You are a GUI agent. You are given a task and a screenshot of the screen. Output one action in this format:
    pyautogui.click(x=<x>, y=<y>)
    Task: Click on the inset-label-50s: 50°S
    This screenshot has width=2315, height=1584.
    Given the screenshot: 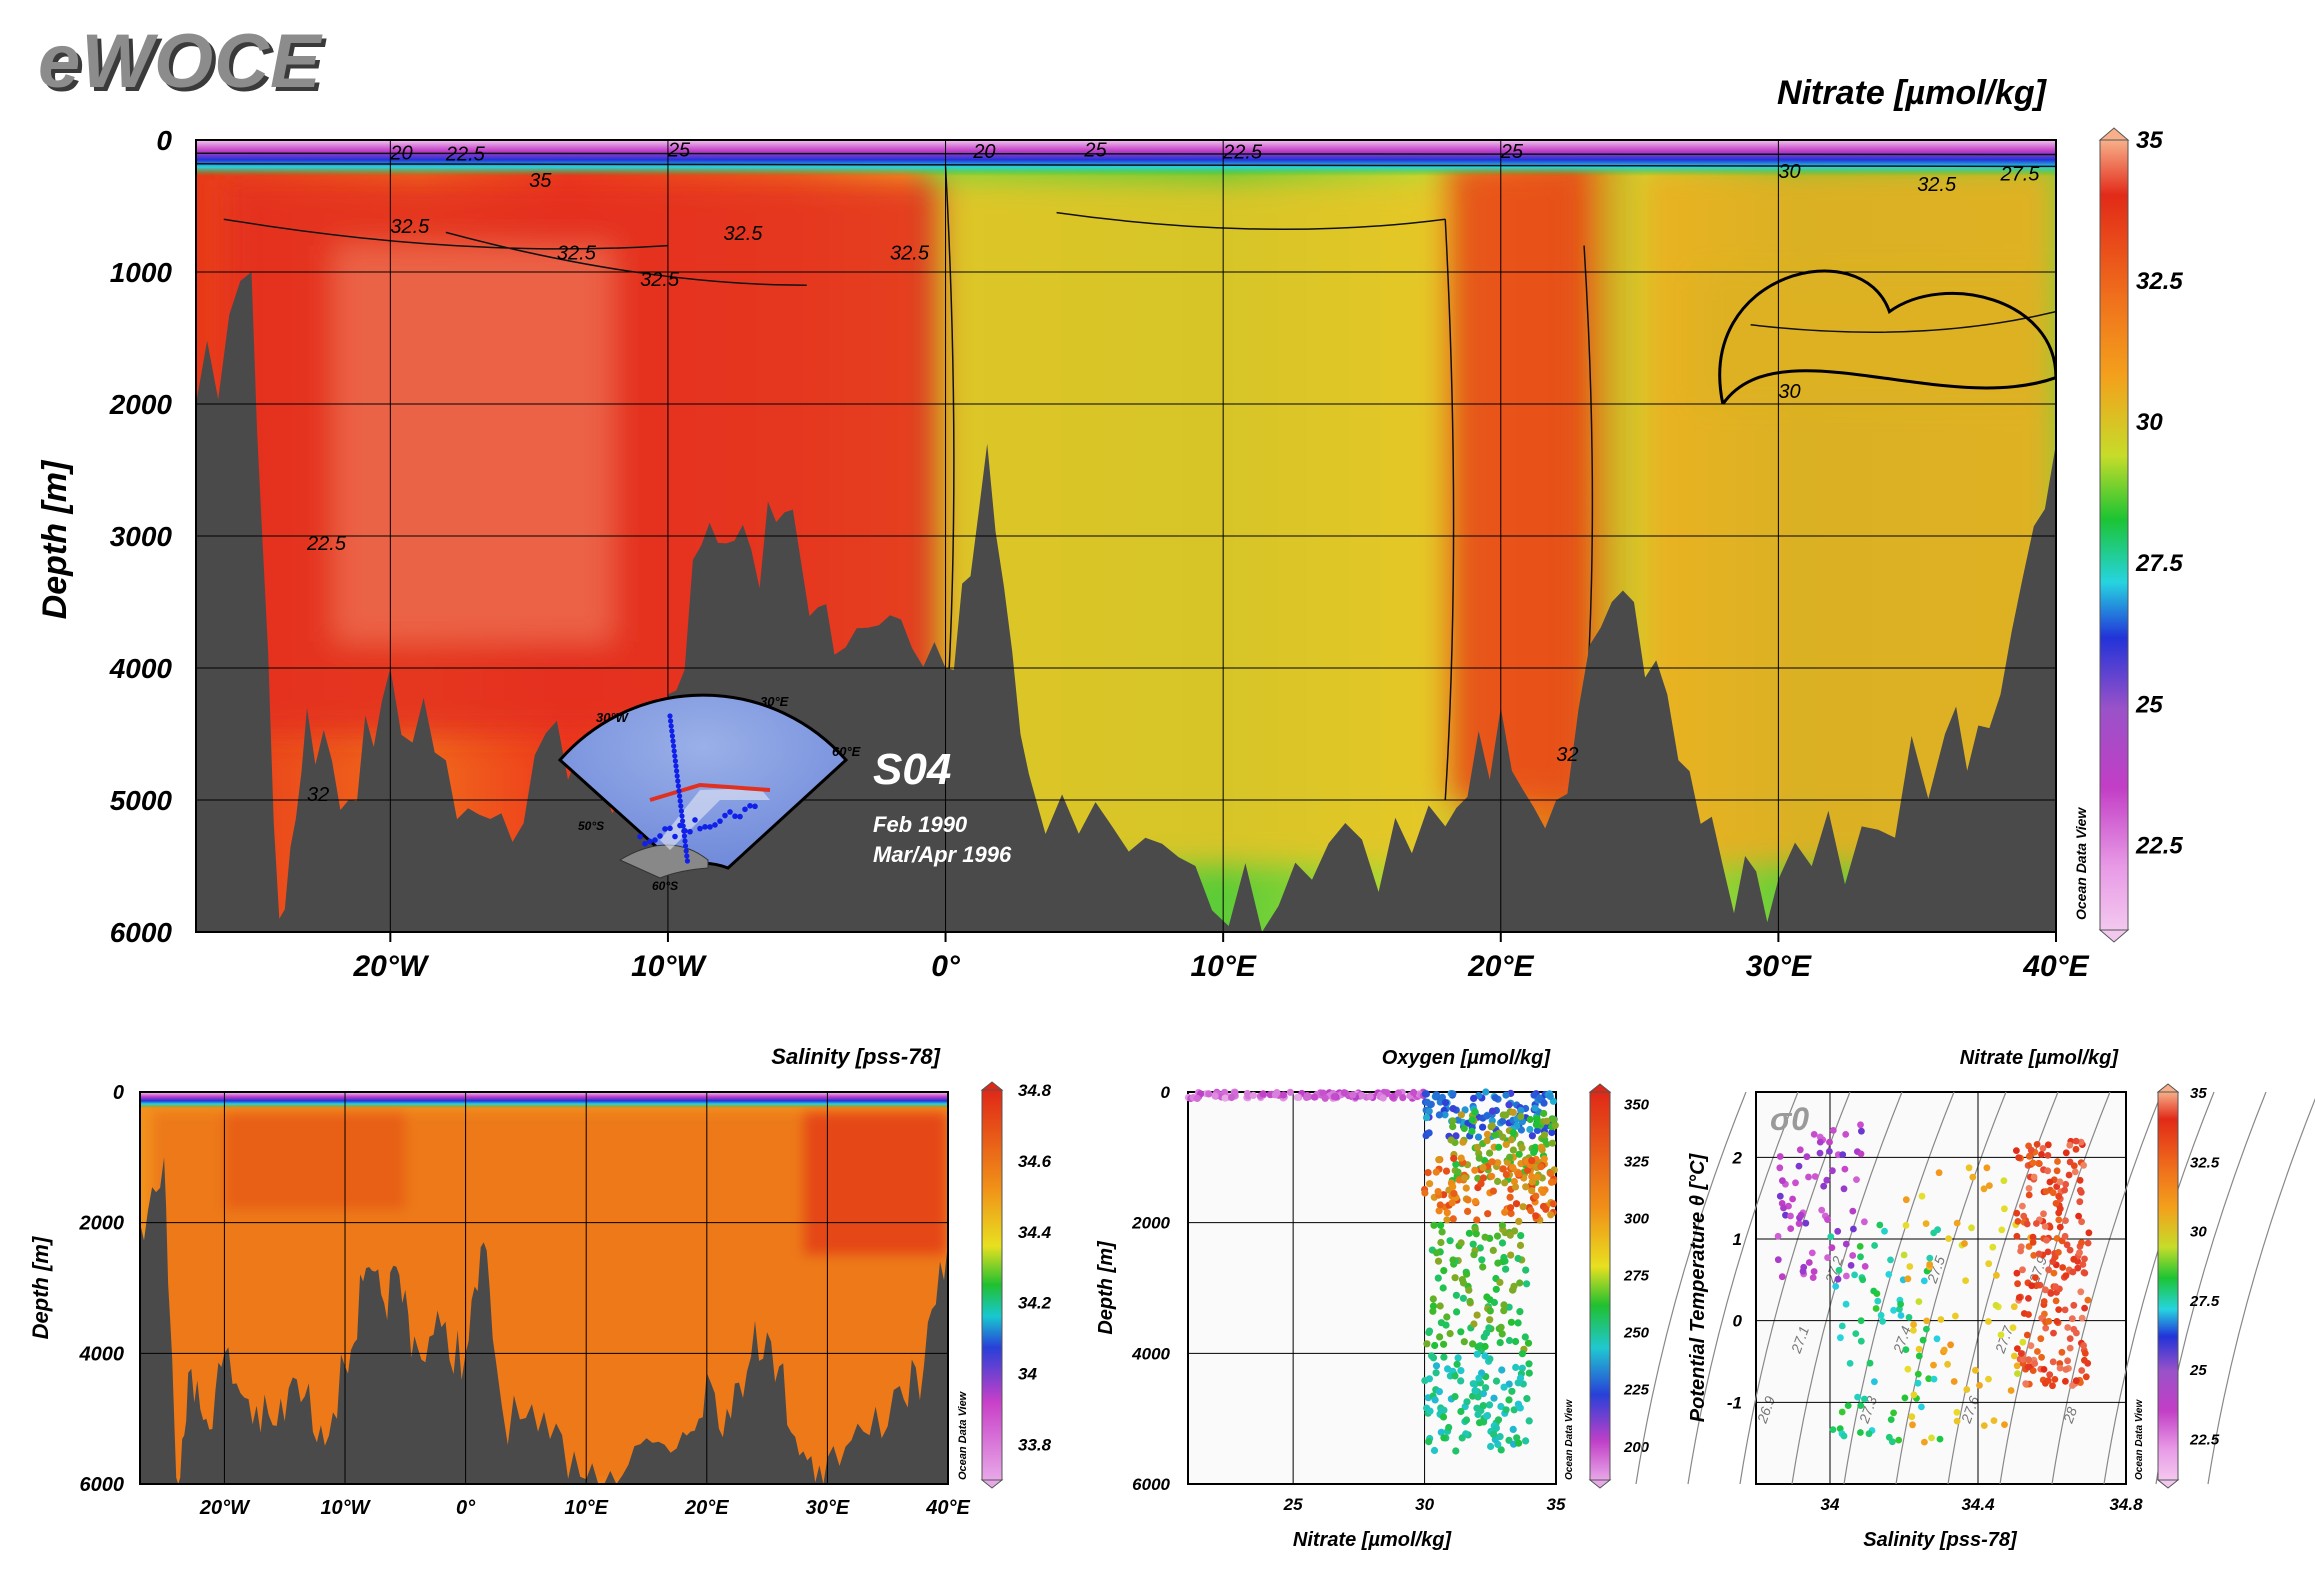 What is the action you would take?
    pyautogui.click(x=591, y=826)
    